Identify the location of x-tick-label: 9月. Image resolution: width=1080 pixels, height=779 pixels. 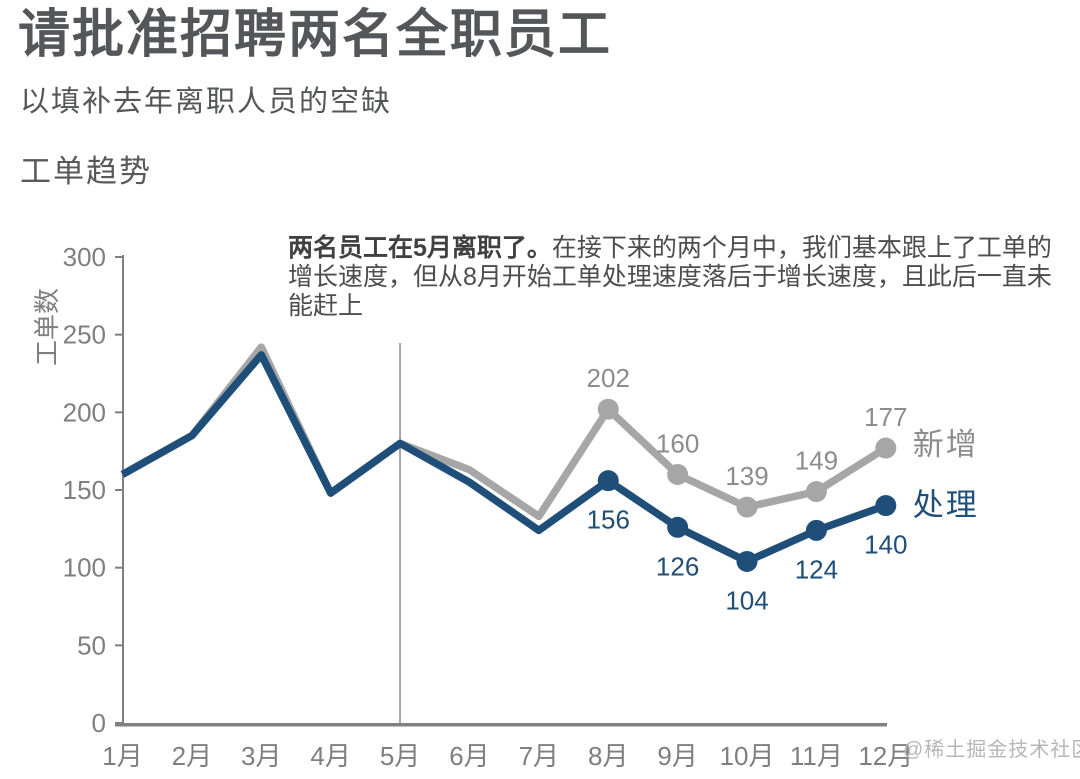
(677, 756).